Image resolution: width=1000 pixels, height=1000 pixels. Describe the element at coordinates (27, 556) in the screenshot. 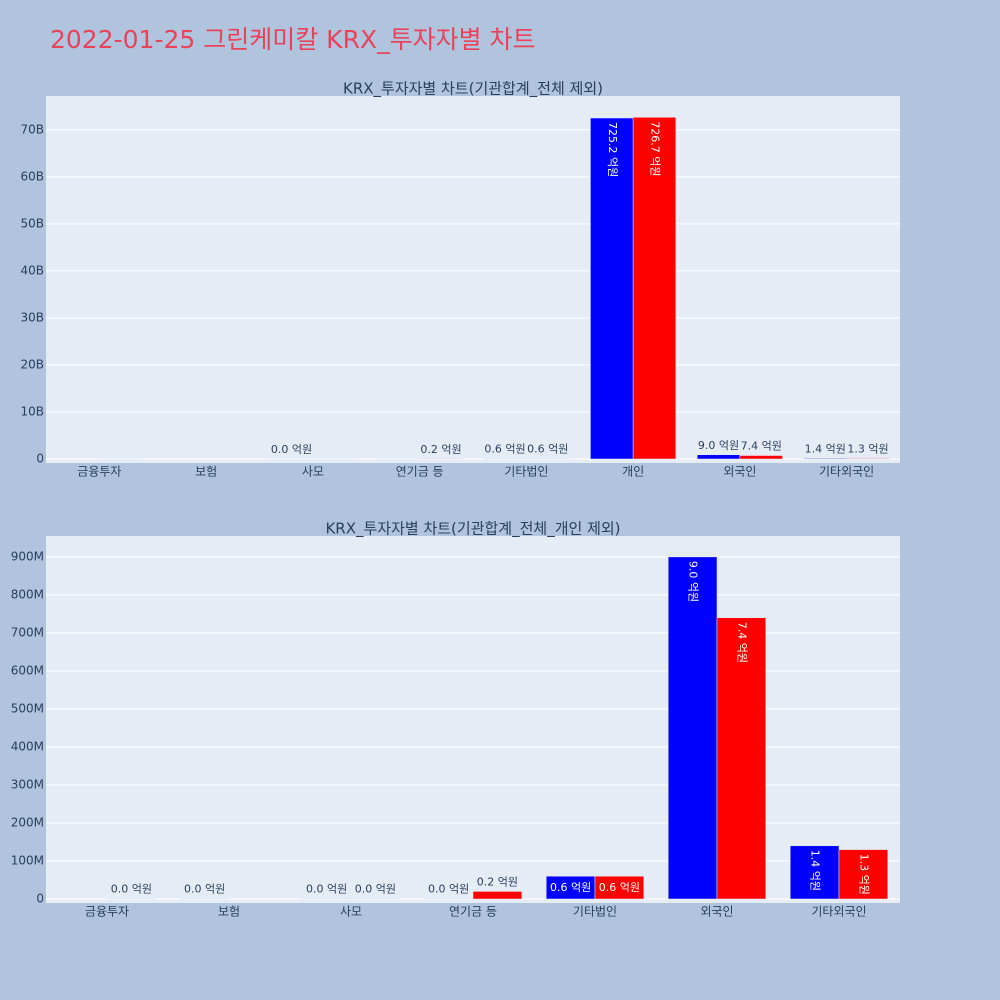

I see `y-tick-label: 900M` at that location.